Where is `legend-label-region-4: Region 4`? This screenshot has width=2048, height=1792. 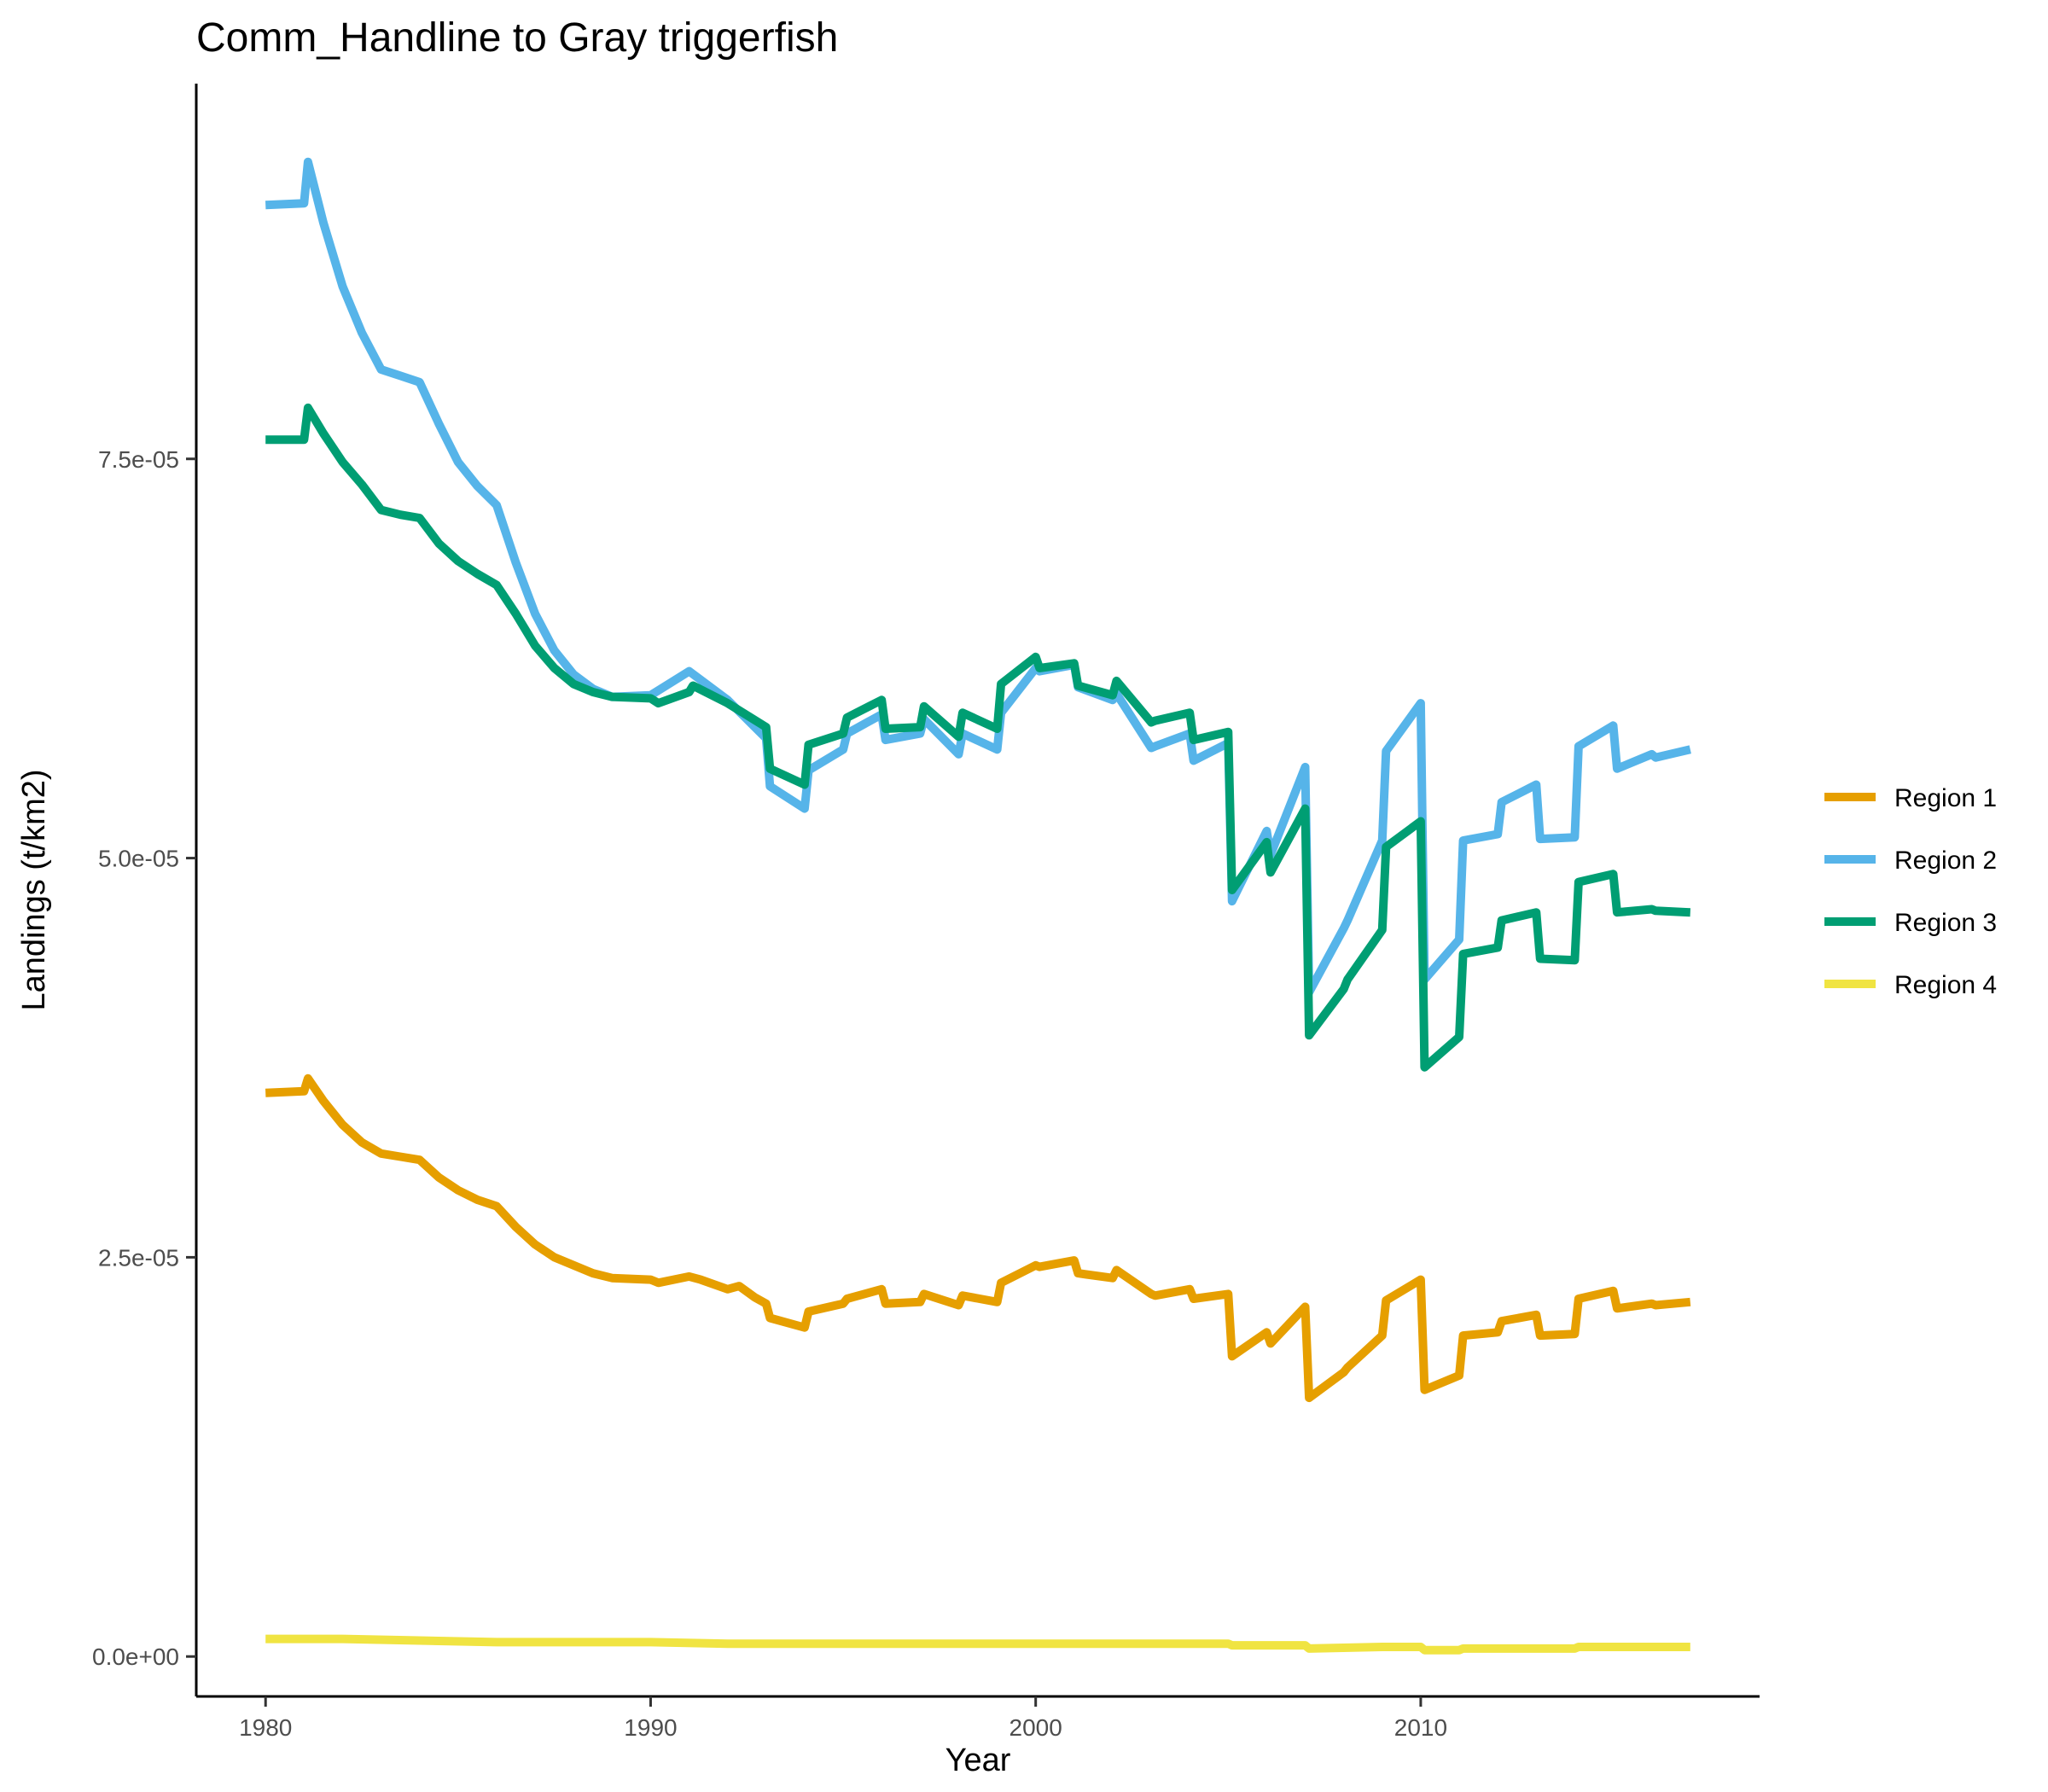 legend-label-region-4: Region 4 is located at coordinates (1946, 985).